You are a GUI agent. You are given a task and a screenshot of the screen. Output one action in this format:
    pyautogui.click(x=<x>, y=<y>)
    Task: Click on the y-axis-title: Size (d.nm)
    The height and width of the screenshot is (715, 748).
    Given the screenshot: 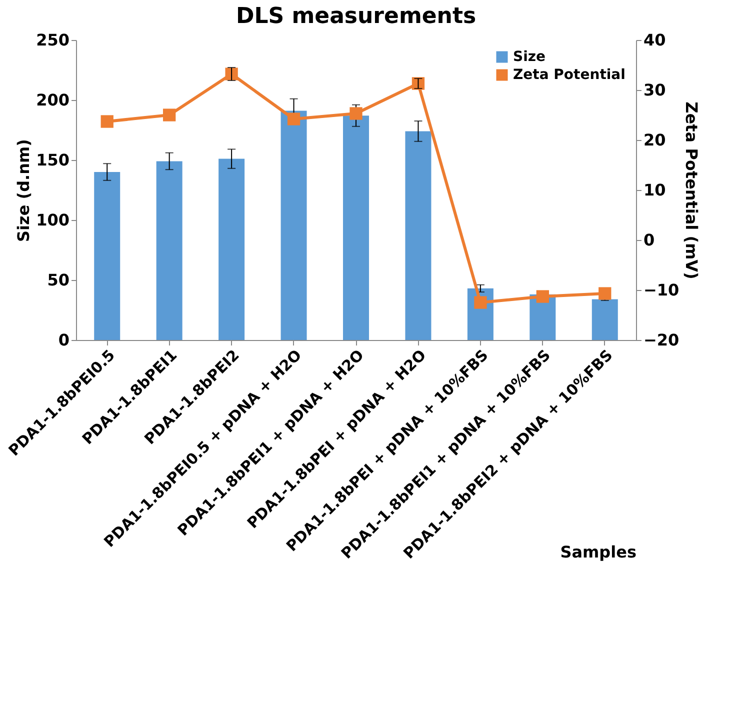 What is the action you would take?
    pyautogui.click(x=24, y=190)
    